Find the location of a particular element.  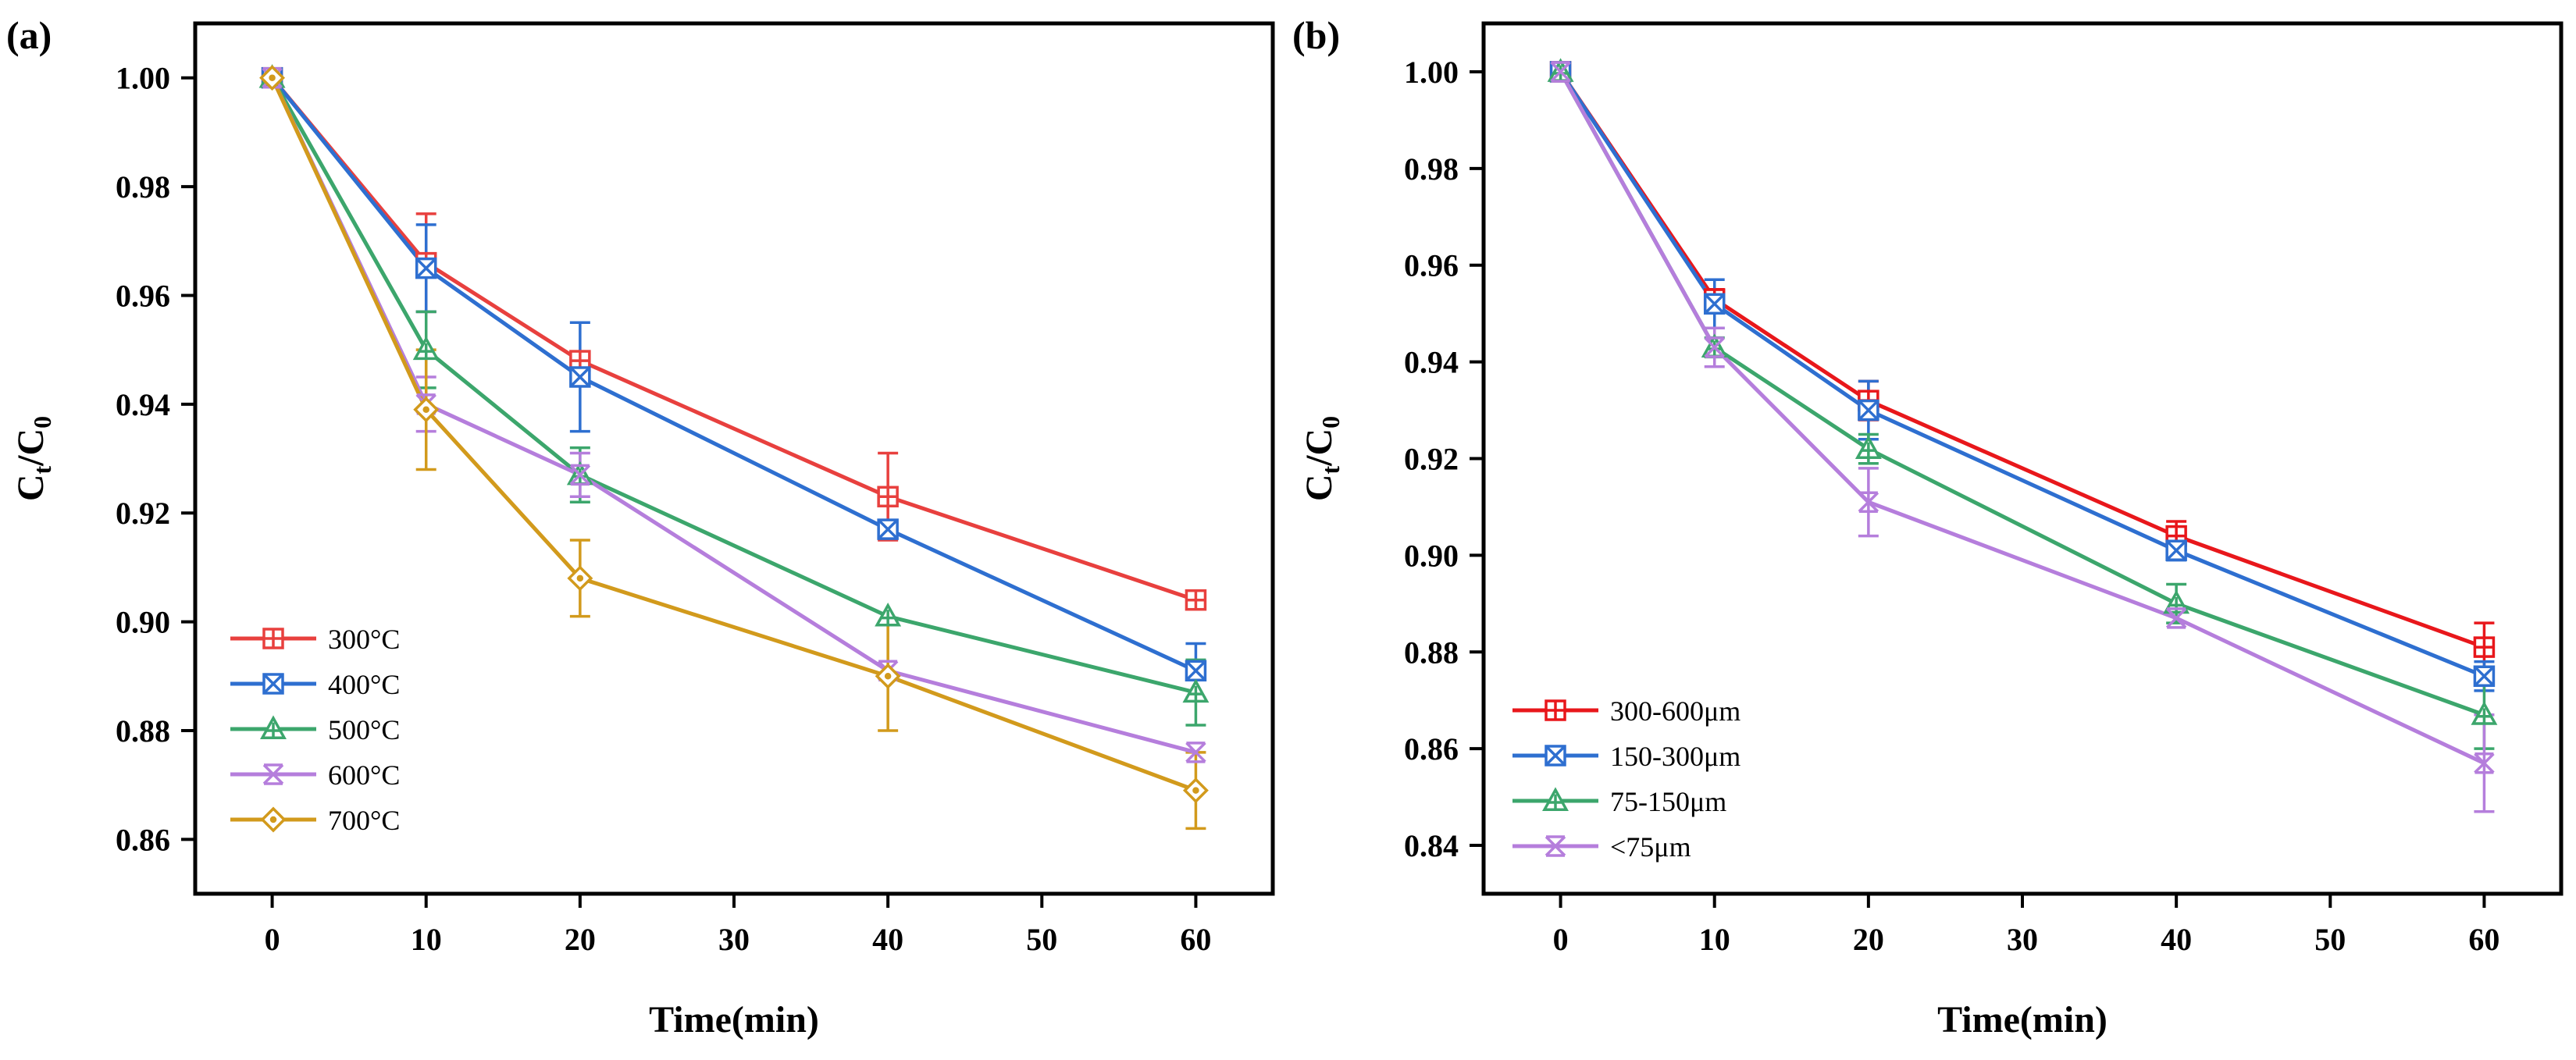

y-tick-label-b: 0.88 is located at coordinates (1432, 652).